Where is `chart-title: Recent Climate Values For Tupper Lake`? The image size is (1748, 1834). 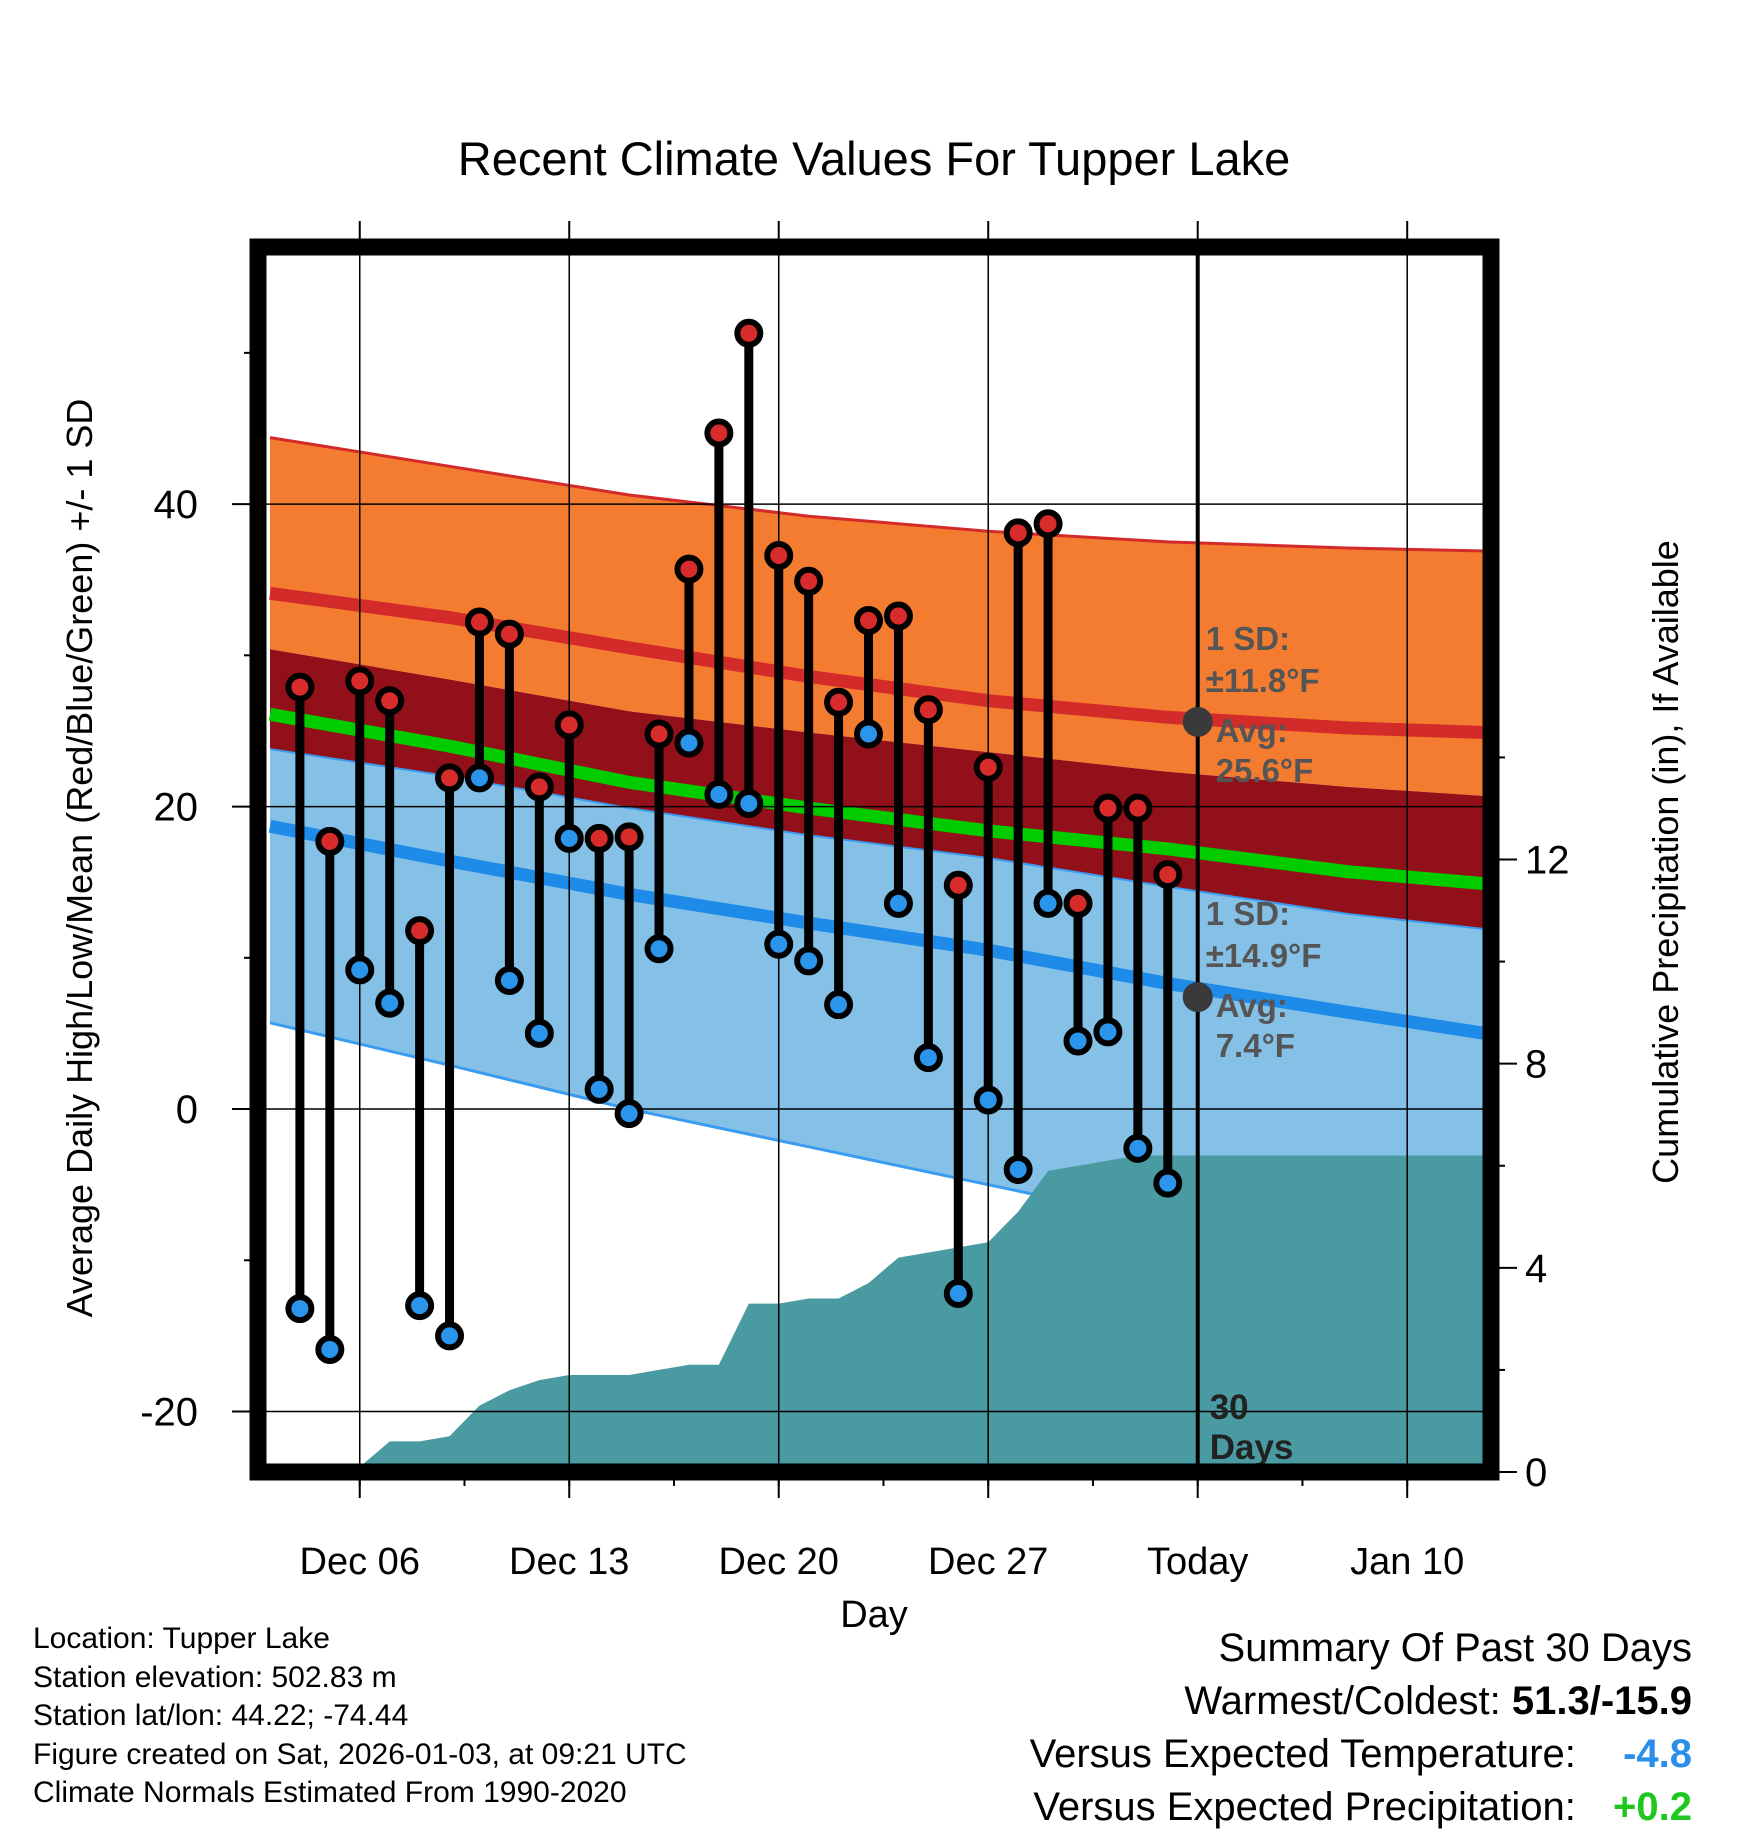 chart-title: Recent Climate Values For Tupper Lake is located at coordinates (874, 158).